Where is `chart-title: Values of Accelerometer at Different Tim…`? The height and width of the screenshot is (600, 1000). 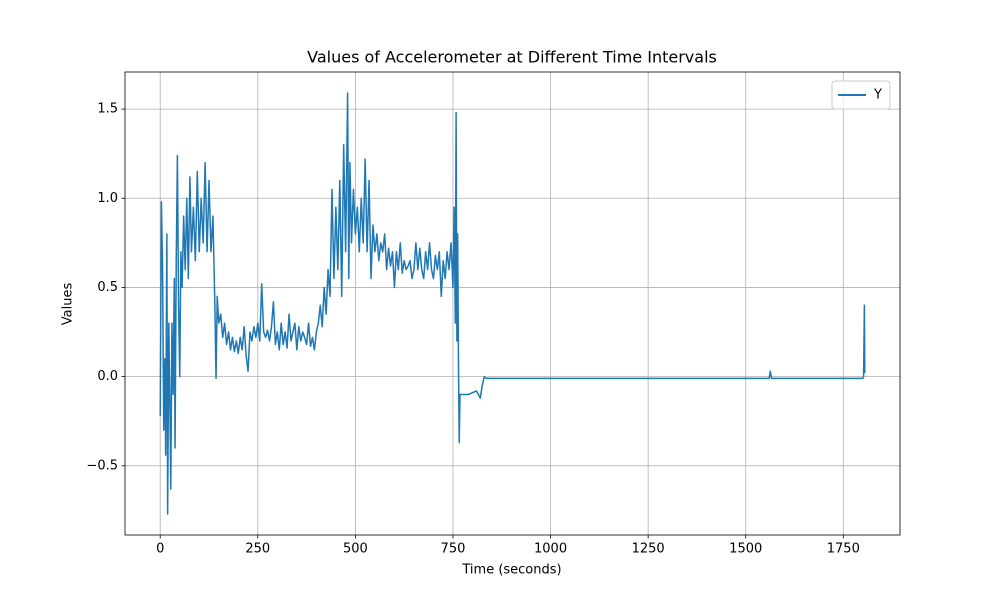
chart-title: Values of Accelerometer at Different Tim… is located at coordinates (512, 57).